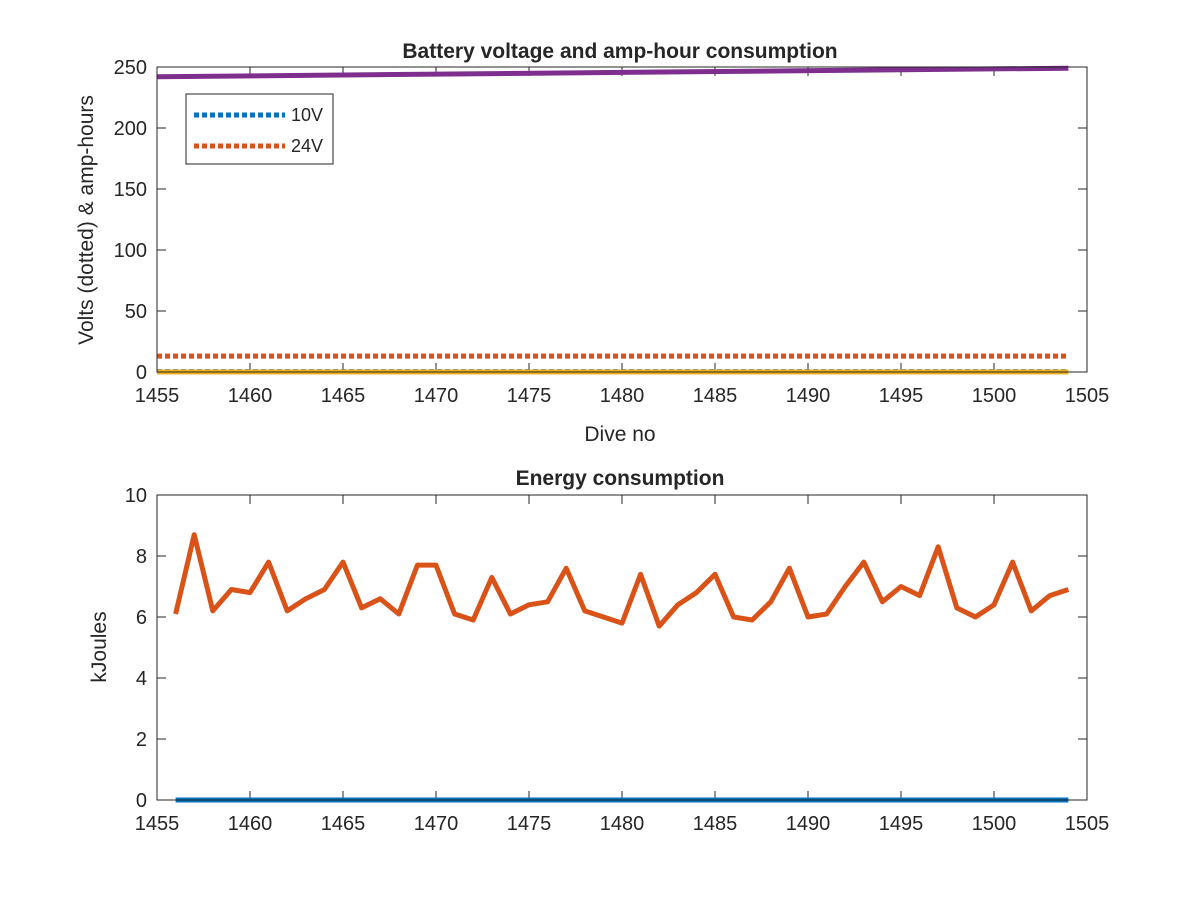  I want to click on energy-y-tick-label: 8, so click(141, 557).